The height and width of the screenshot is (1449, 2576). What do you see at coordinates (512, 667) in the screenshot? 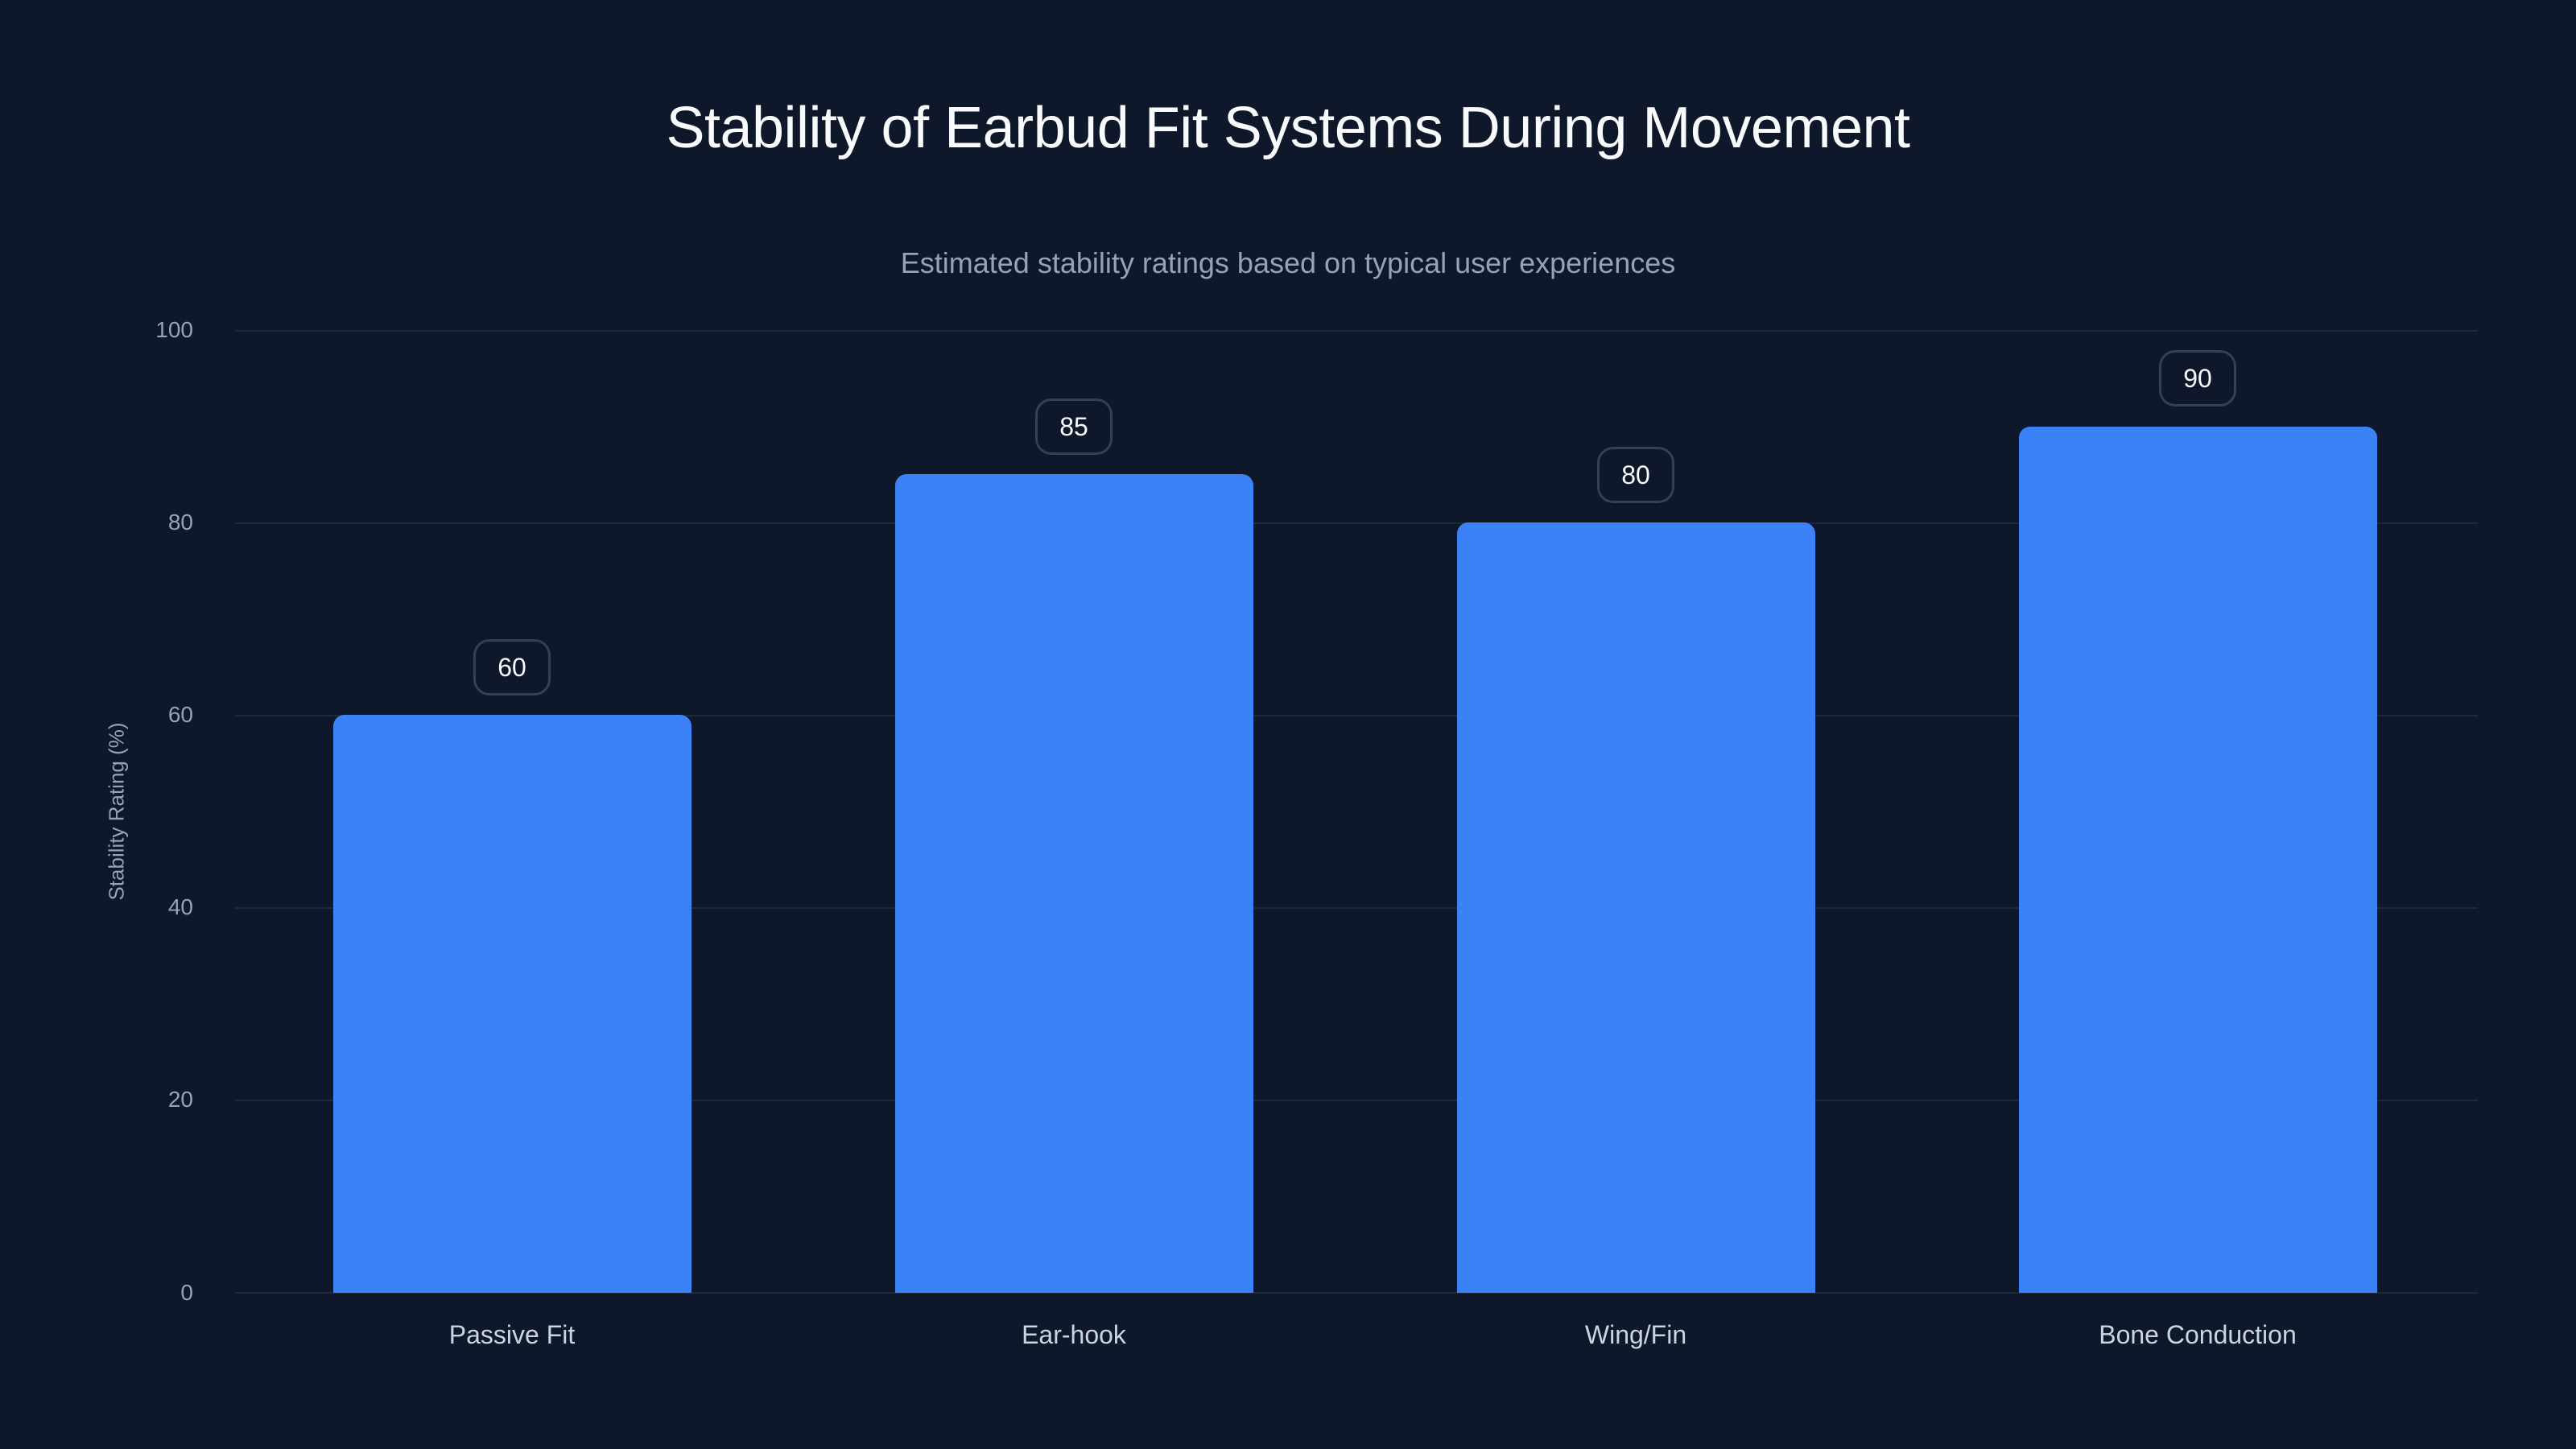
I see `value-label-passive-fit: 60` at bounding box center [512, 667].